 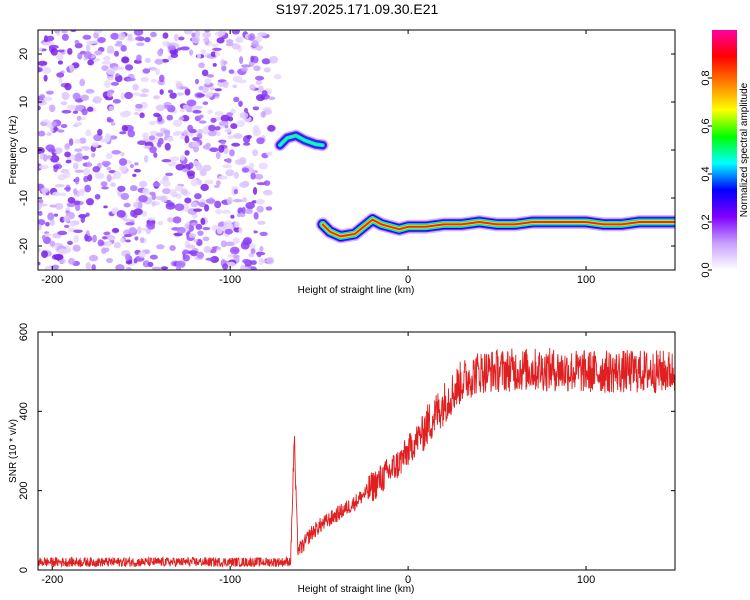 I want to click on y-tick-label: -10, so click(x=24, y=198).